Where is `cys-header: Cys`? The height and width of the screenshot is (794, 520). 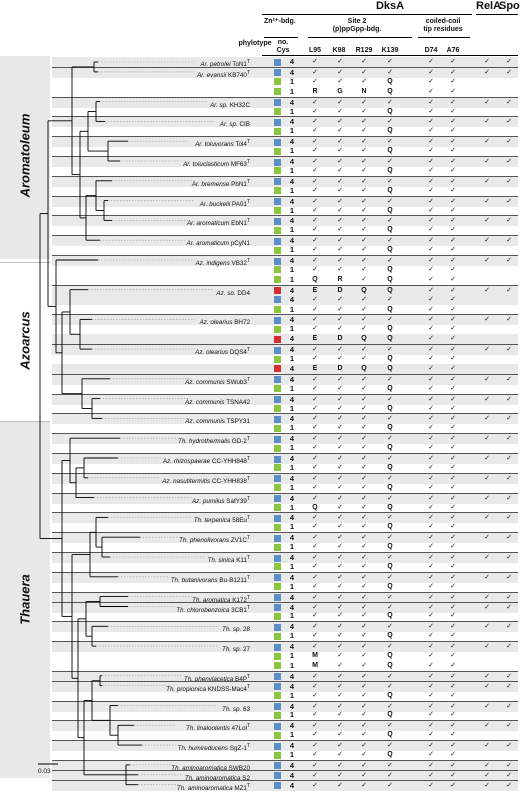 cys-header: Cys is located at coordinates (283, 50).